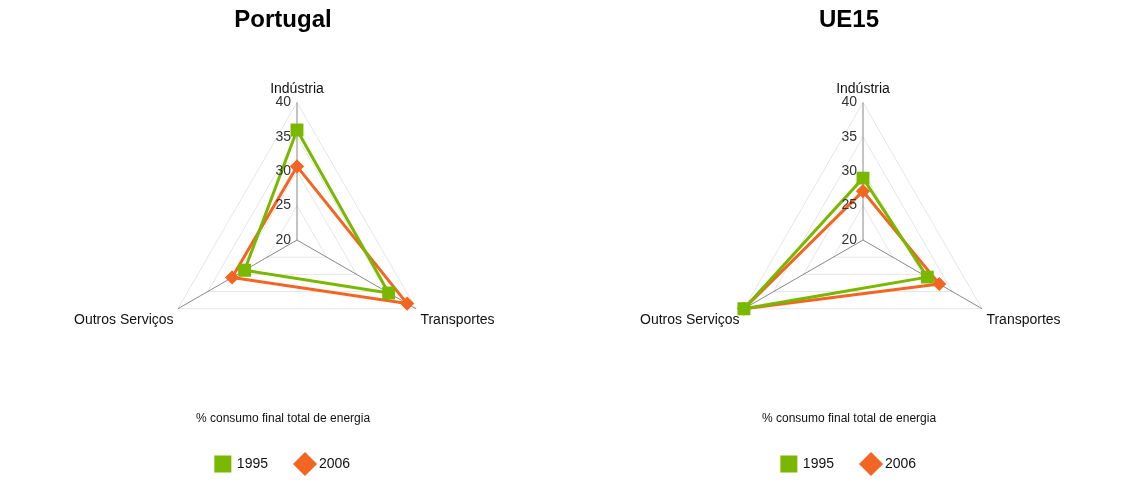 Image resolution: width=1132 pixels, height=481 pixels. Describe the element at coordinates (849, 19) in the screenshot. I see `chart-title: UE15` at that location.